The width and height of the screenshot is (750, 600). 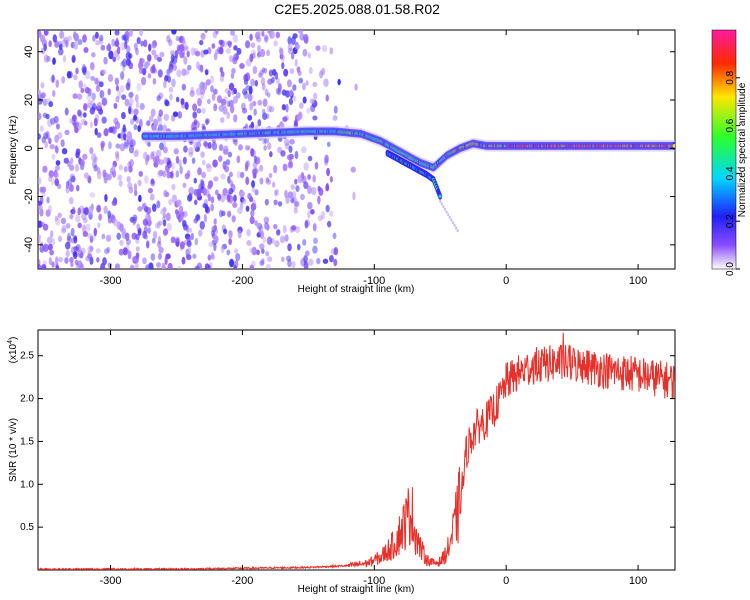 What do you see at coordinates (742, 149) in the screenshot?
I see `colorbar-label: Normalized spectral amplitude` at bounding box center [742, 149].